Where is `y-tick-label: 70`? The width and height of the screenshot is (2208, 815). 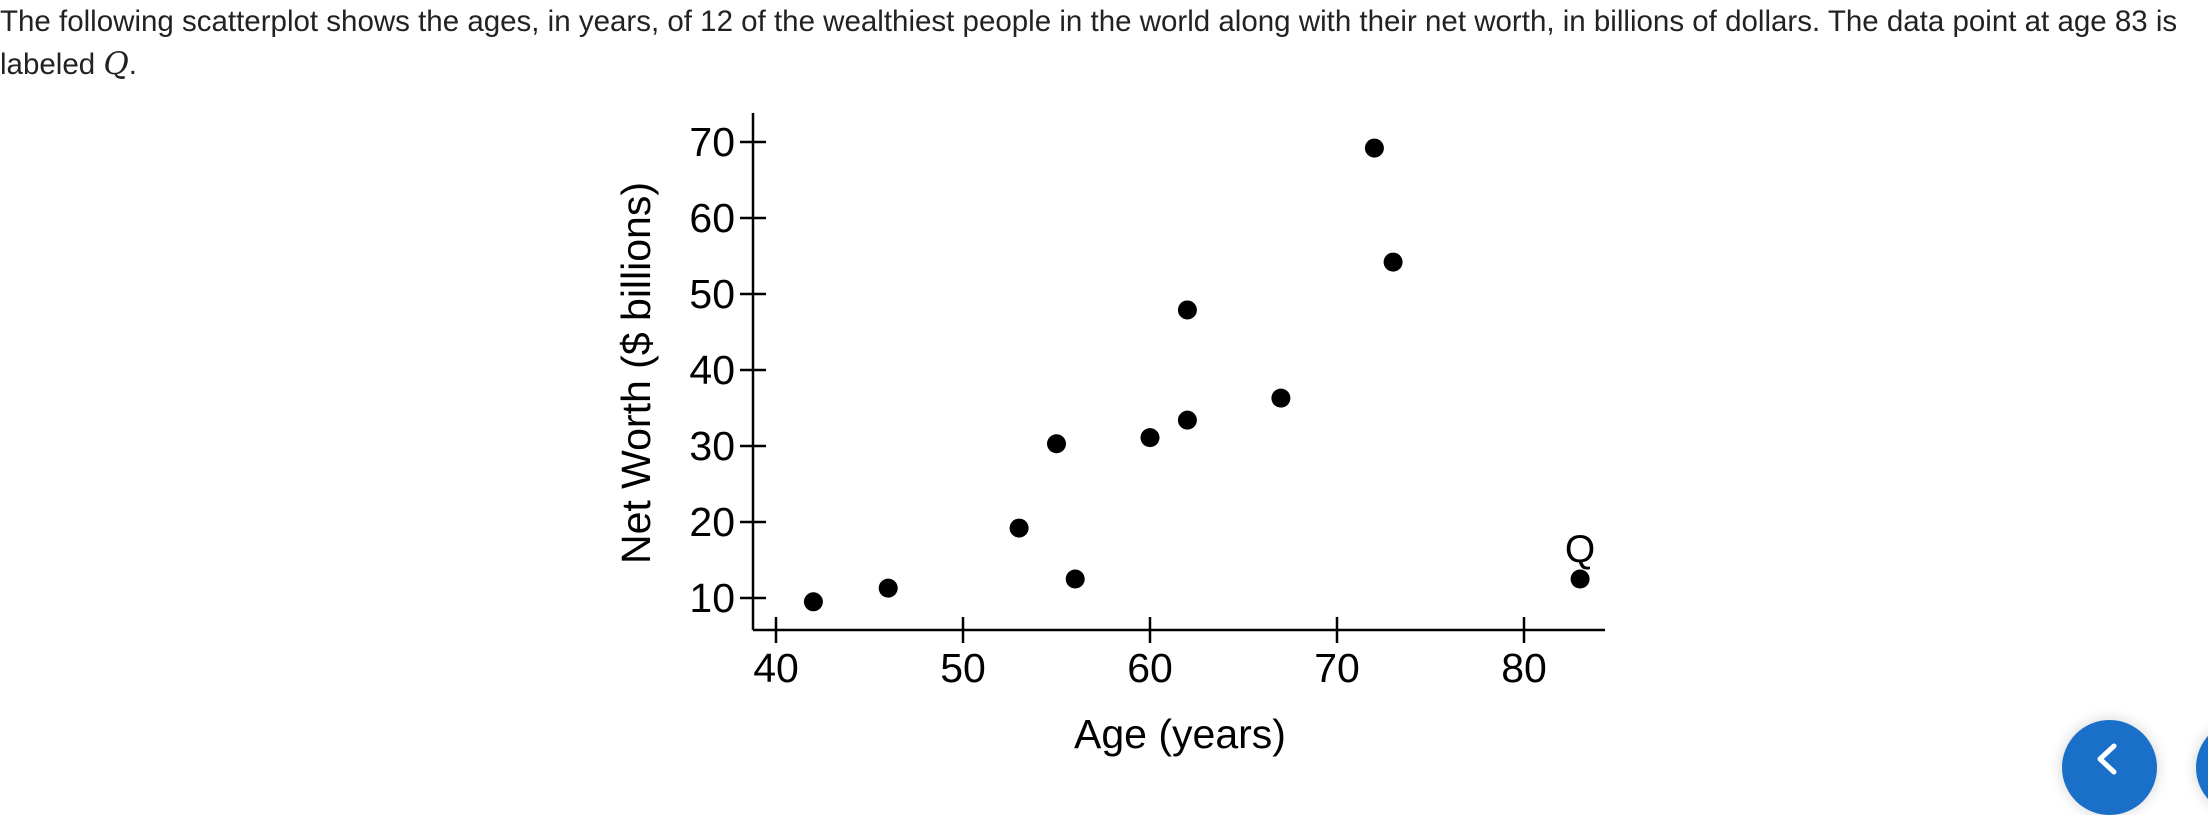 y-tick-label: 70 is located at coordinates (712, 142).